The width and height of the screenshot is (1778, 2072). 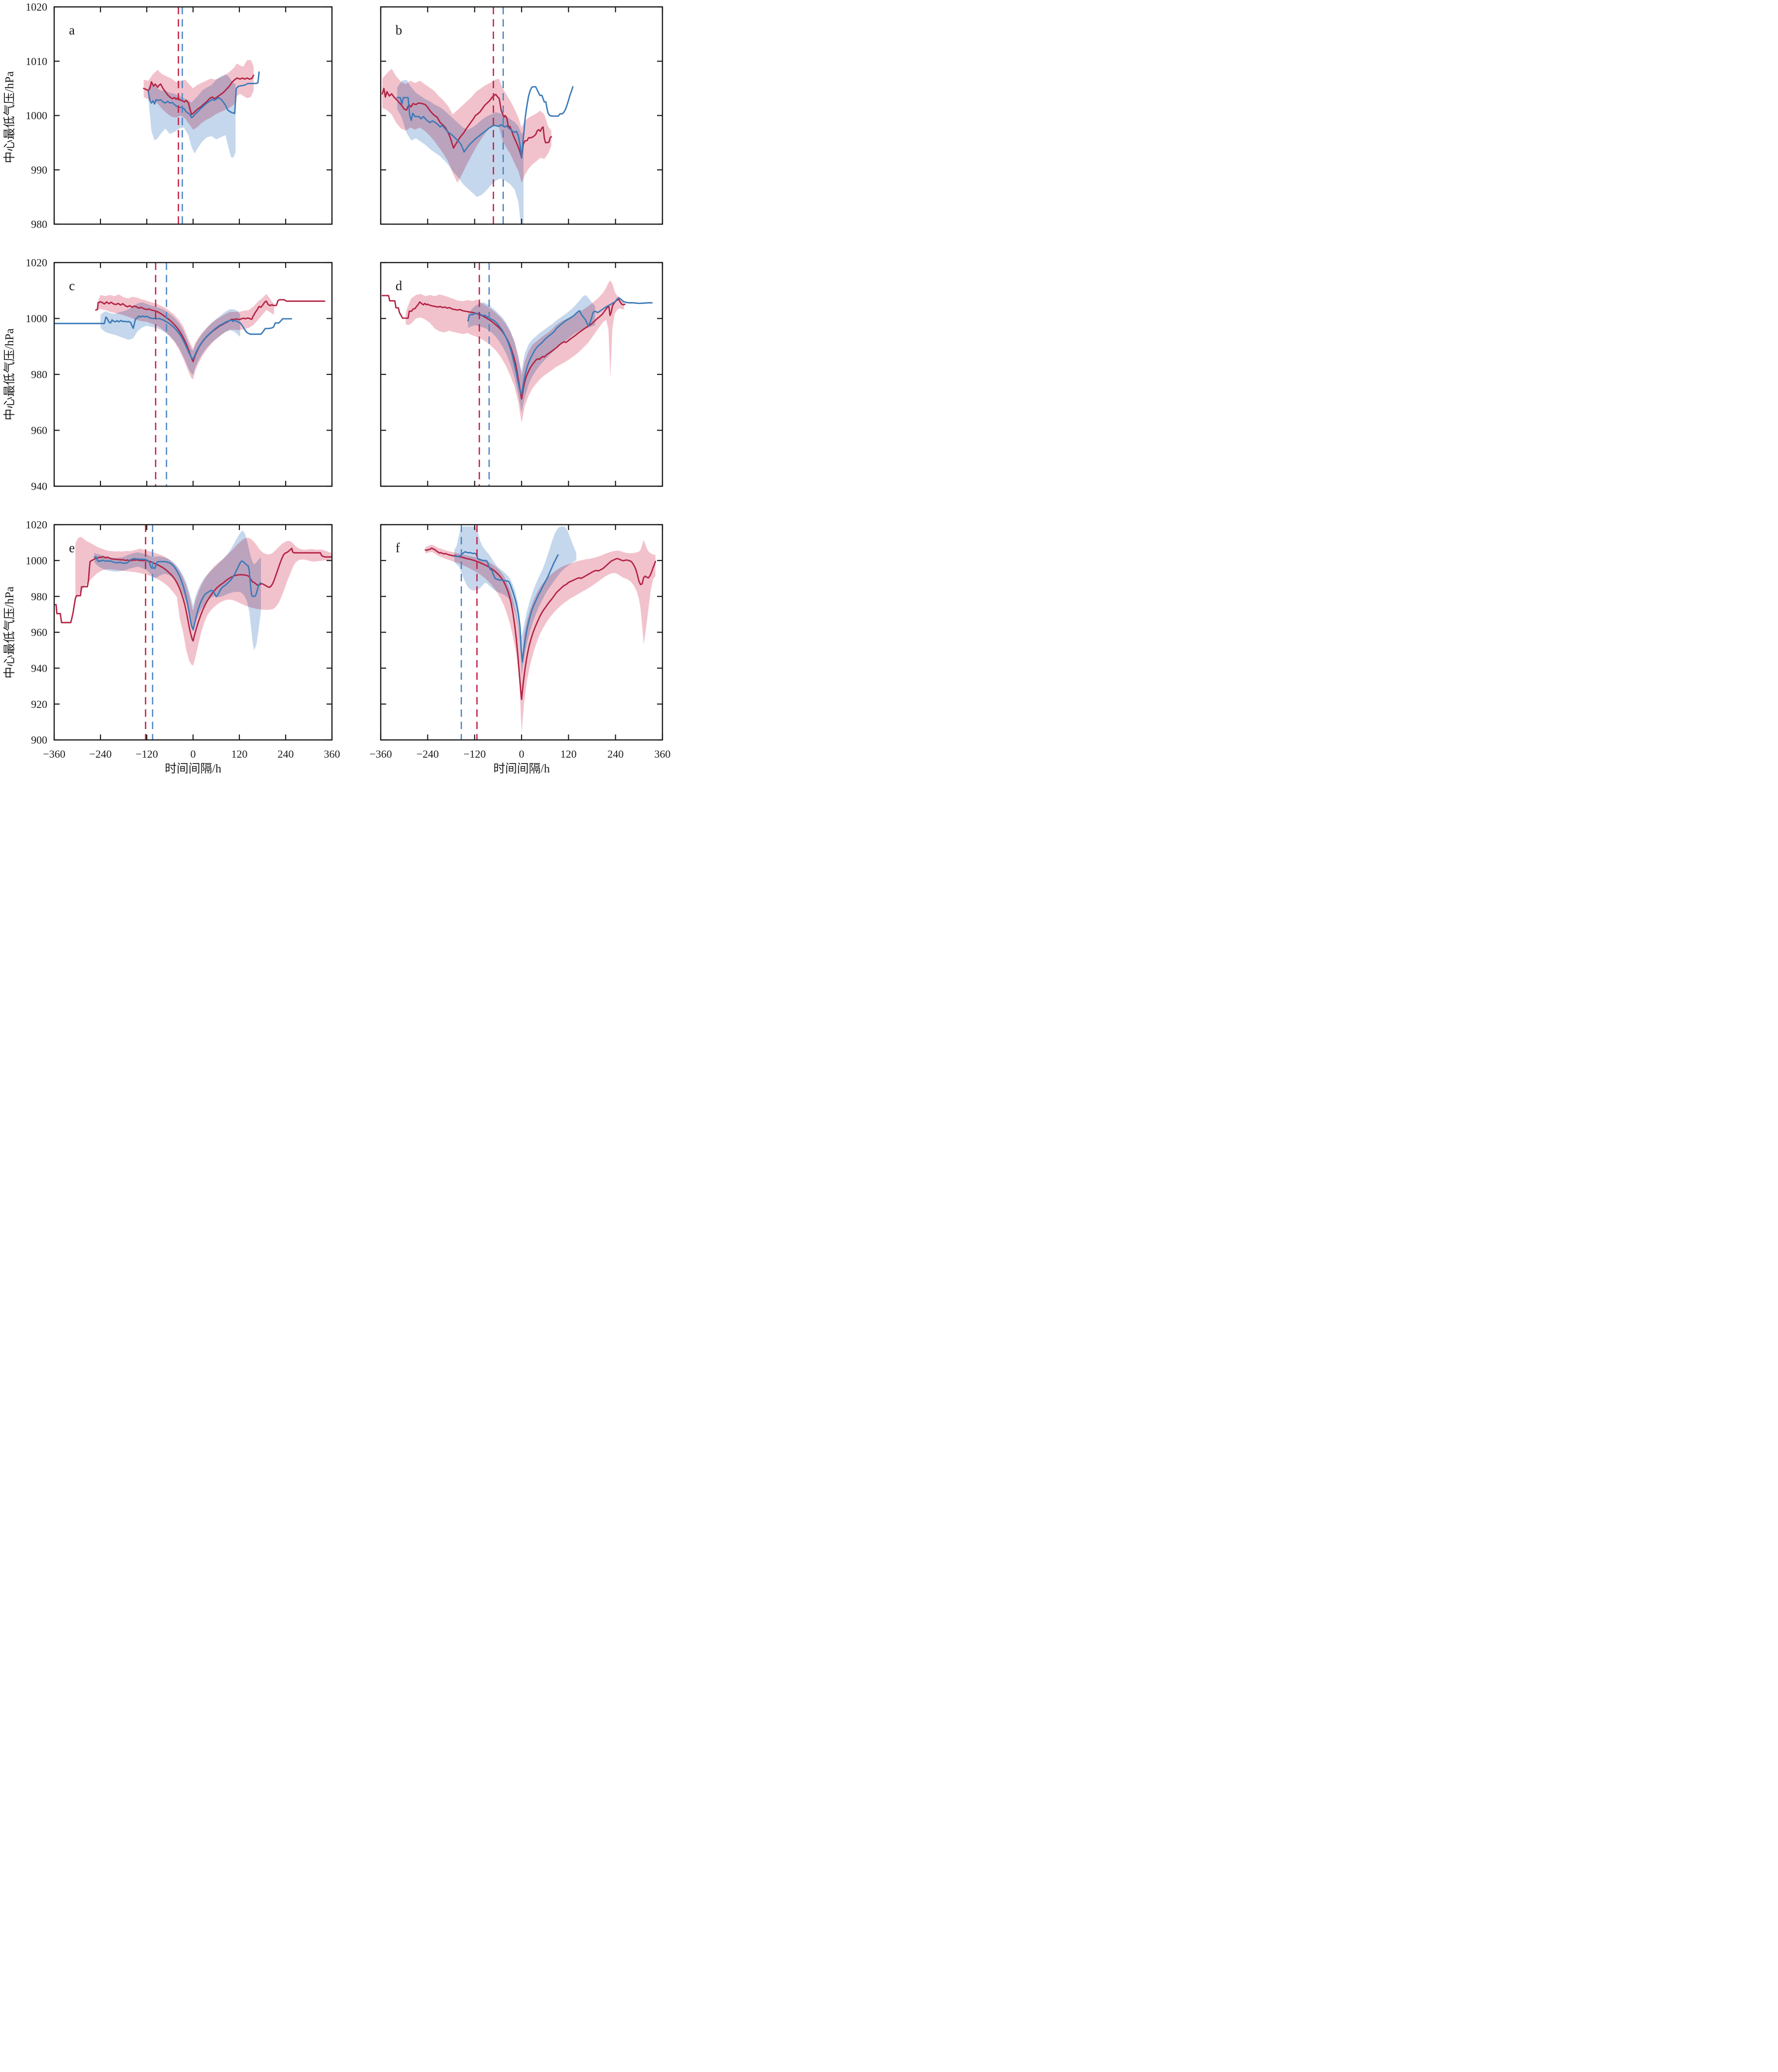 What do you see at coordinates (72, 548) in the screenshot?
I see `panel-letter: e` at bounding box center [72, 548].